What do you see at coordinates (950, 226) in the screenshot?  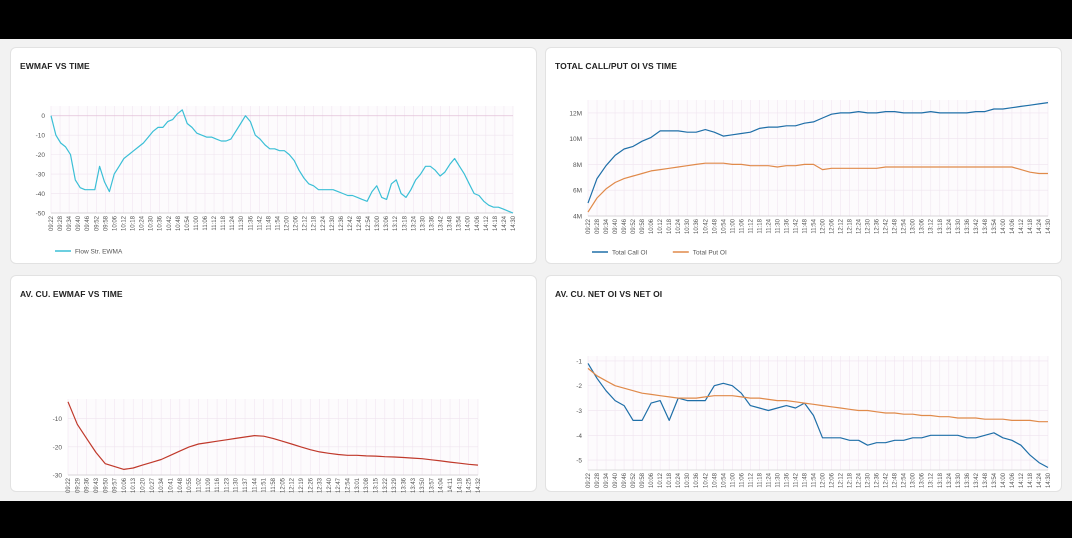 I see `x-tick-label: 13:24` at bounding box center [950, 226].